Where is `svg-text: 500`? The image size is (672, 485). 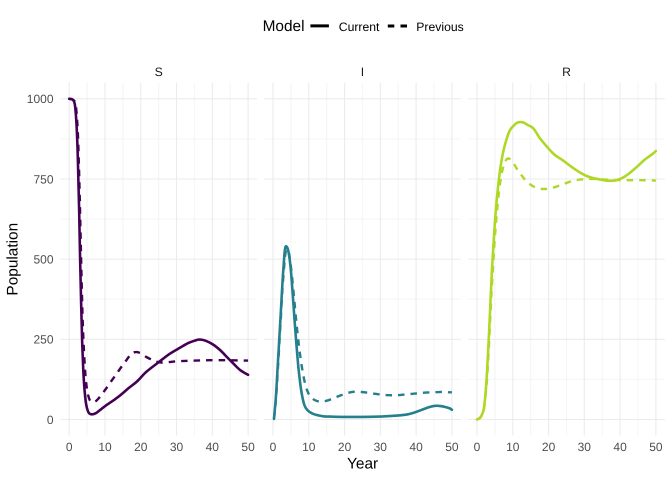 svg-text: 500 is located at coordinates (43, 259).